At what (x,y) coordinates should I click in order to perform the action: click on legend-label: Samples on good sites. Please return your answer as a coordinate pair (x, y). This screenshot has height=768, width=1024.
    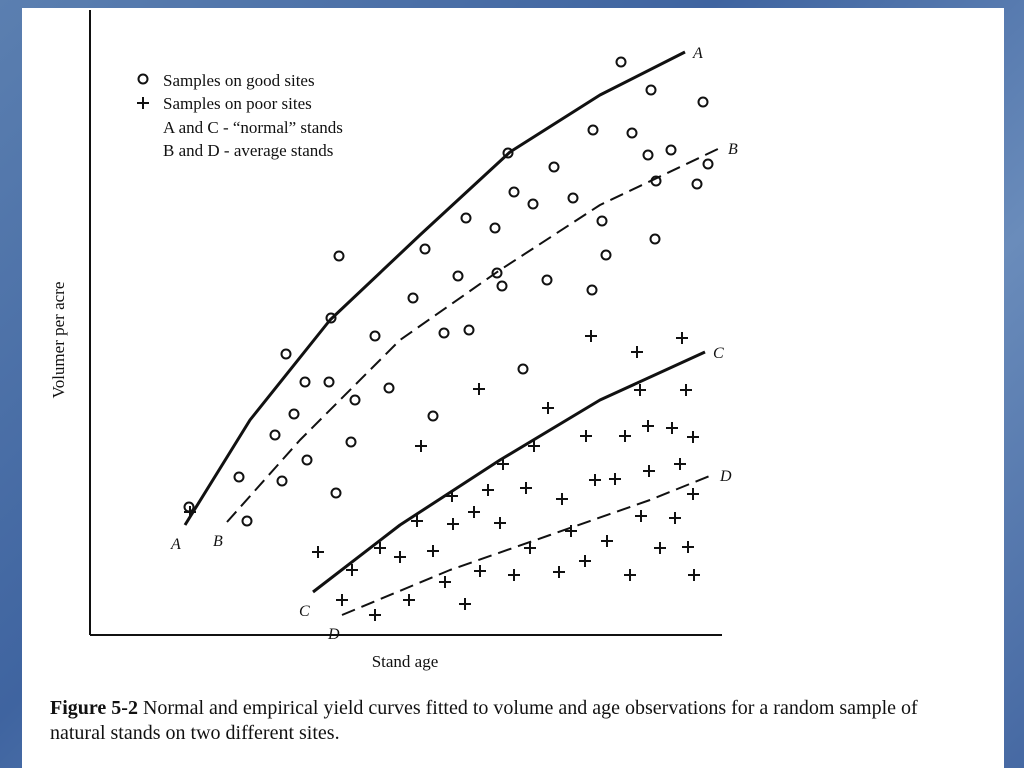
    Looking at the image, I should click on (239, 80).